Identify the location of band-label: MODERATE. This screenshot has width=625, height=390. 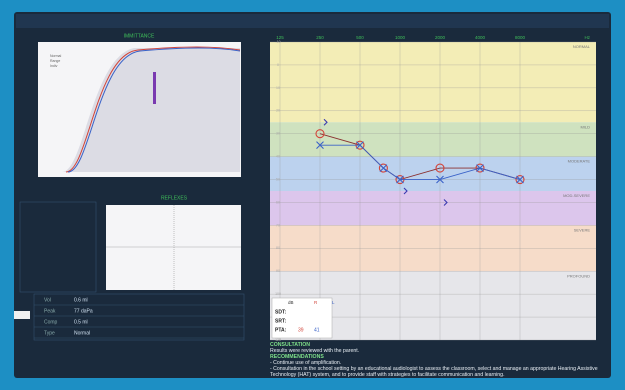
(579, 161).